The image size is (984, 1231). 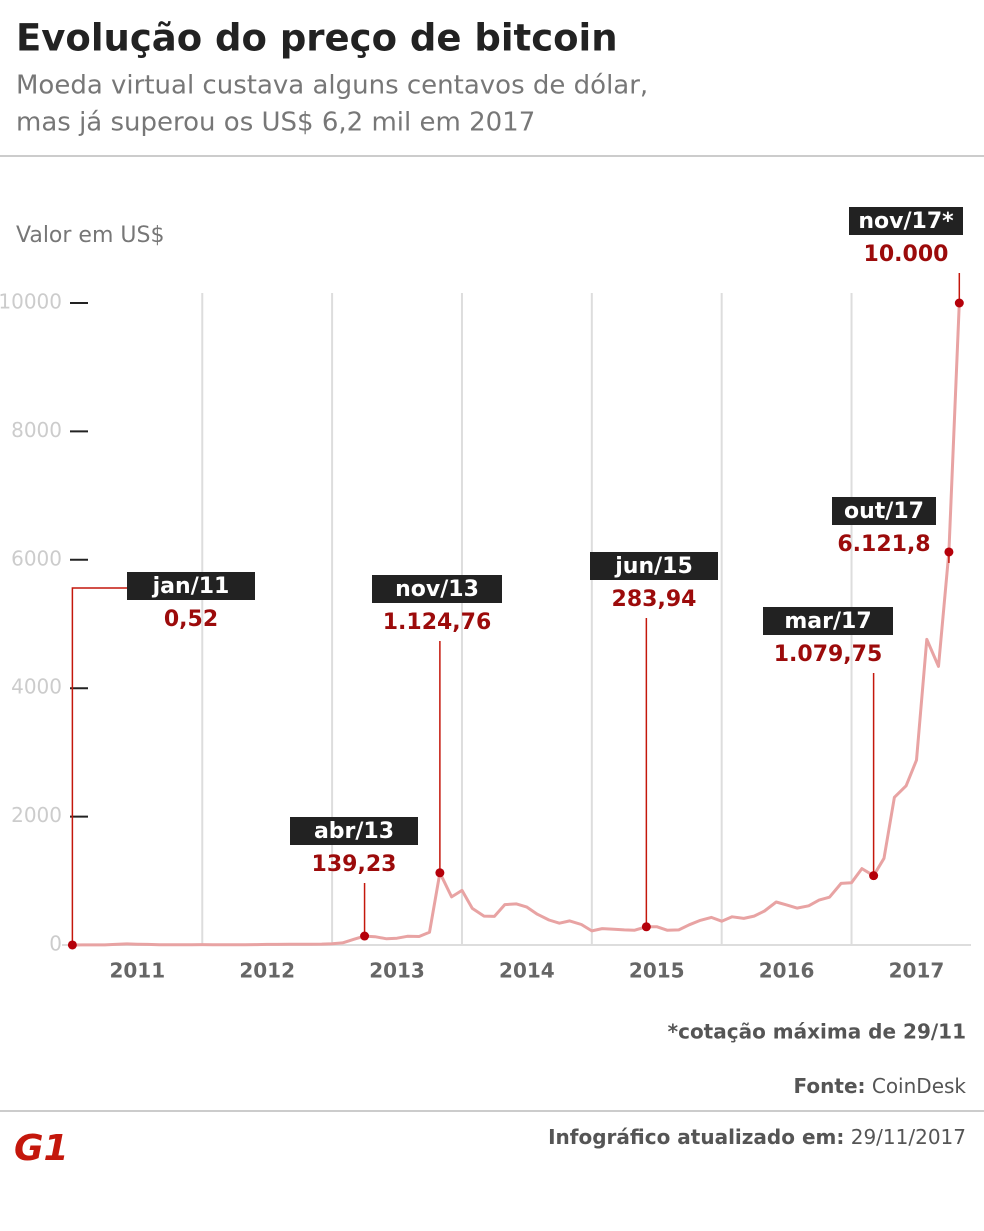 I want to click on x-tick-label: 2012, so click(x=267, y=971).